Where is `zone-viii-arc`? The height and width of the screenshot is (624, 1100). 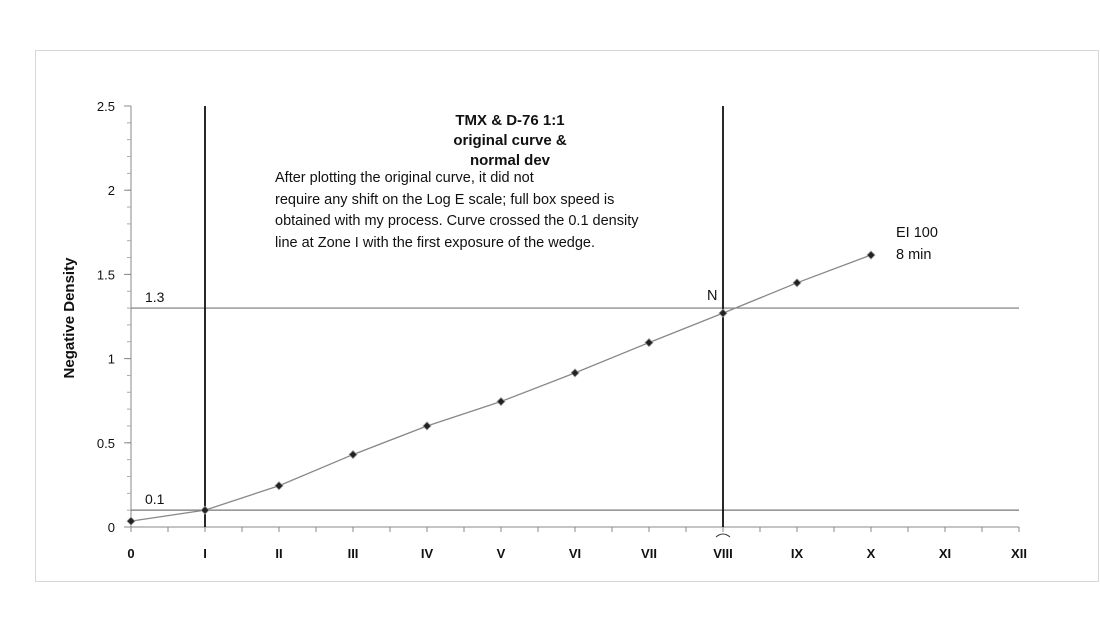 zone-viii-arc is located at coordinates (723, 535).